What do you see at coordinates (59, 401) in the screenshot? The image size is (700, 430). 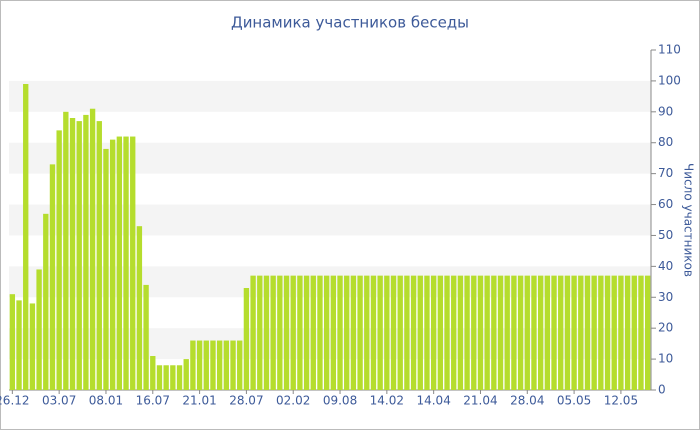 I see `x-tick-label: 03.07` at bounding box center [59, 401].